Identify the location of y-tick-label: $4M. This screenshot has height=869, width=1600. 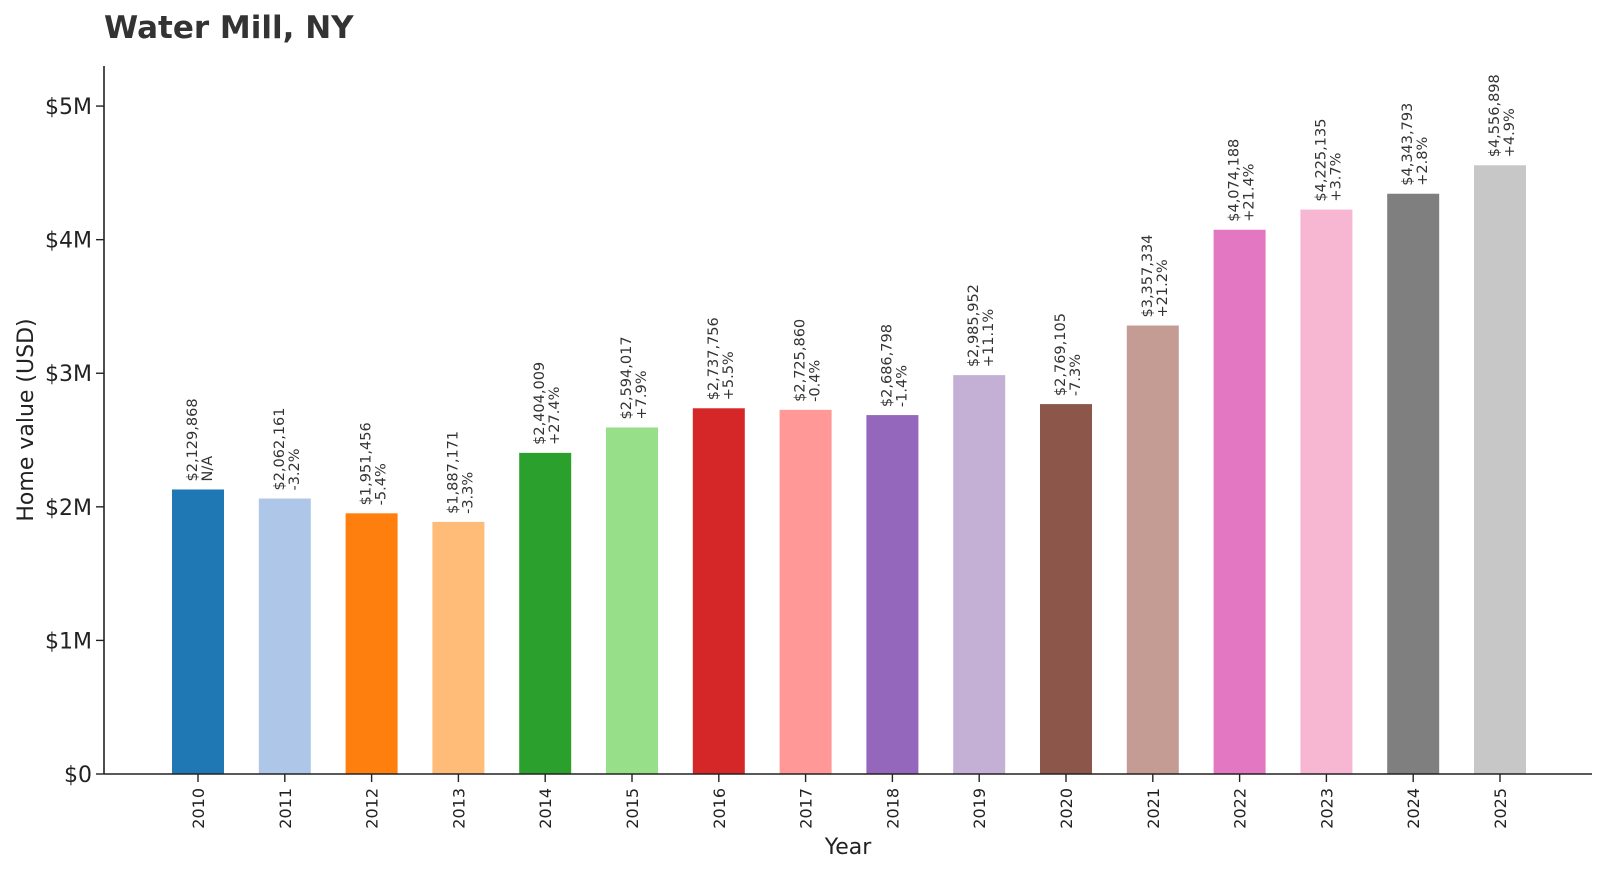
(68, 241).